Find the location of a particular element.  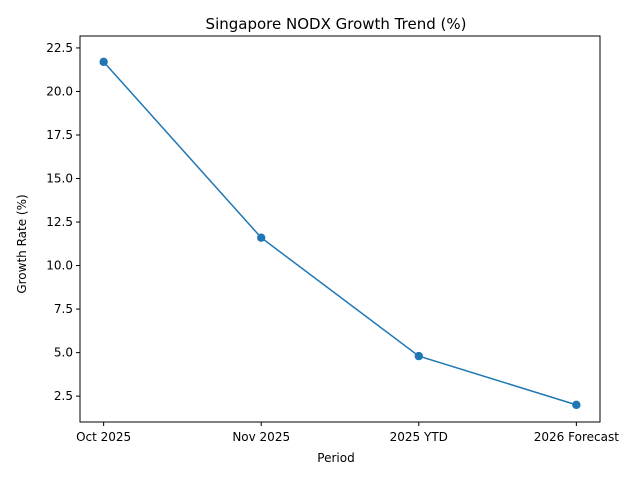

y-tick-label: 15.0 is located at coordinates (59, 179).